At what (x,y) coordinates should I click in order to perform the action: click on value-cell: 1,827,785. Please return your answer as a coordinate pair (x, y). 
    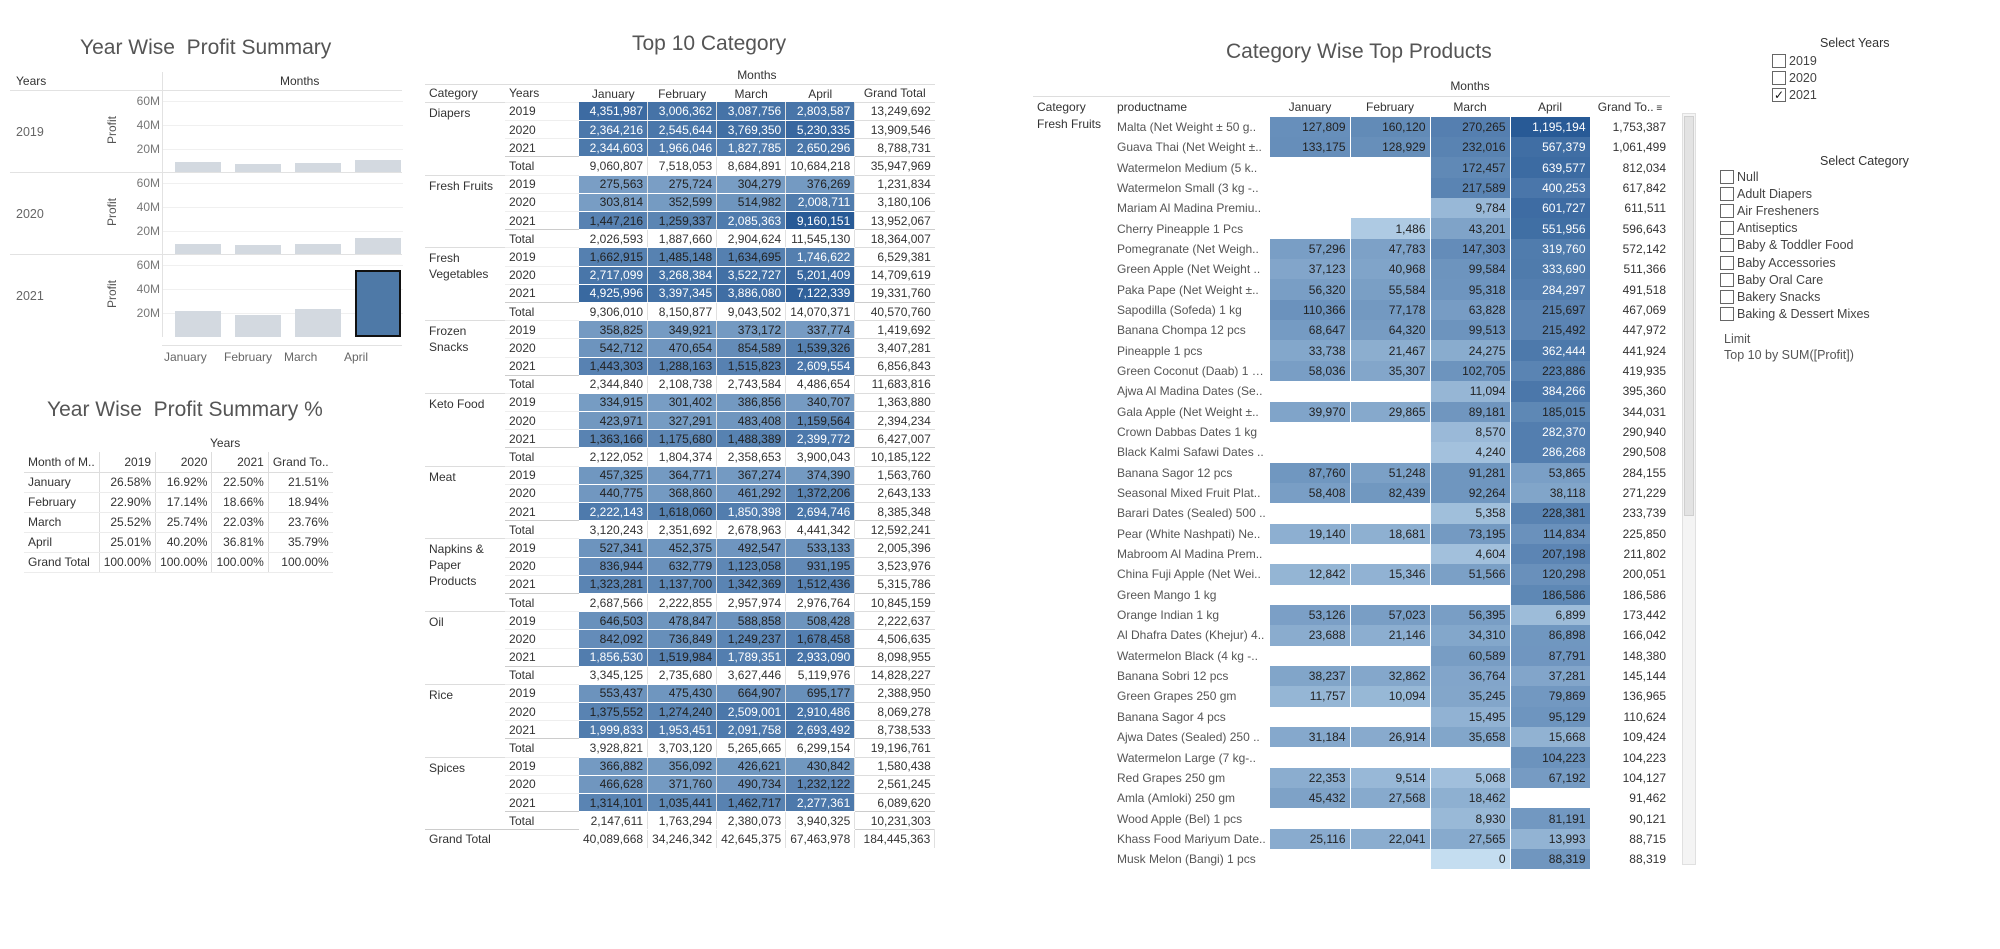
    Looking at the image, I should click on (751, 148).